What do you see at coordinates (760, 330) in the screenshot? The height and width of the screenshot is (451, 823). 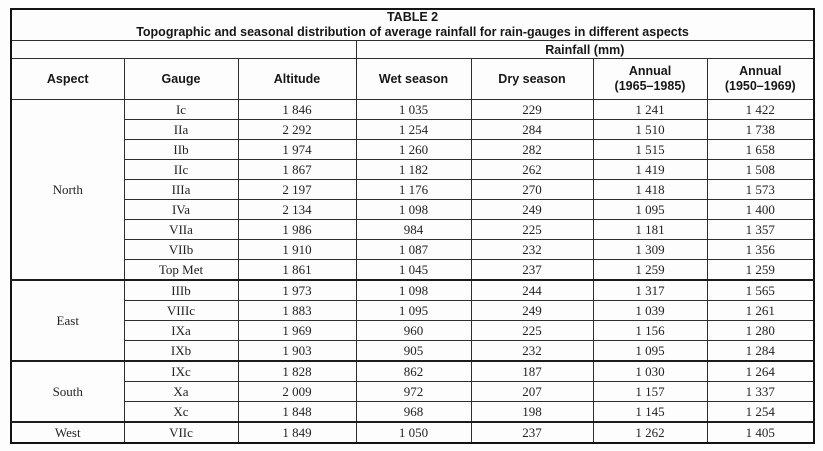 I see `cell-annual-1950-1969: 1 280` at bounding box center [760, 330].